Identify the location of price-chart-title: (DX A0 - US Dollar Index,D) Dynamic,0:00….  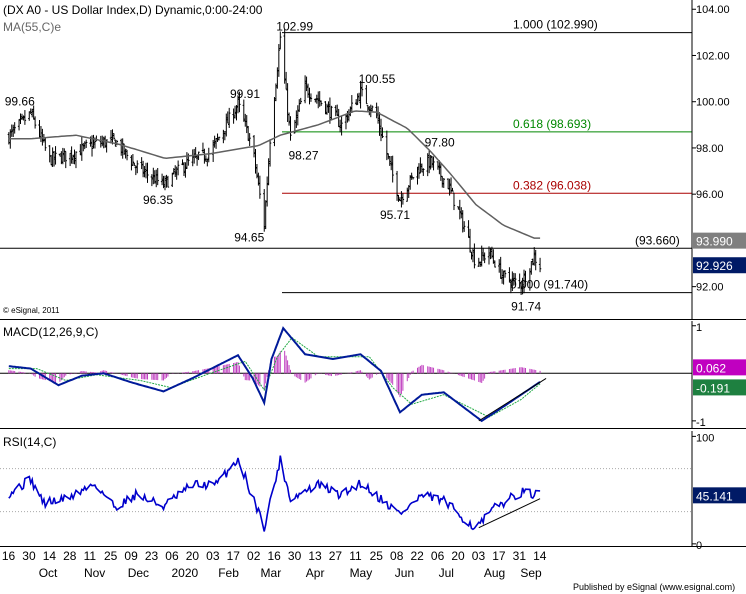
(133, 10).